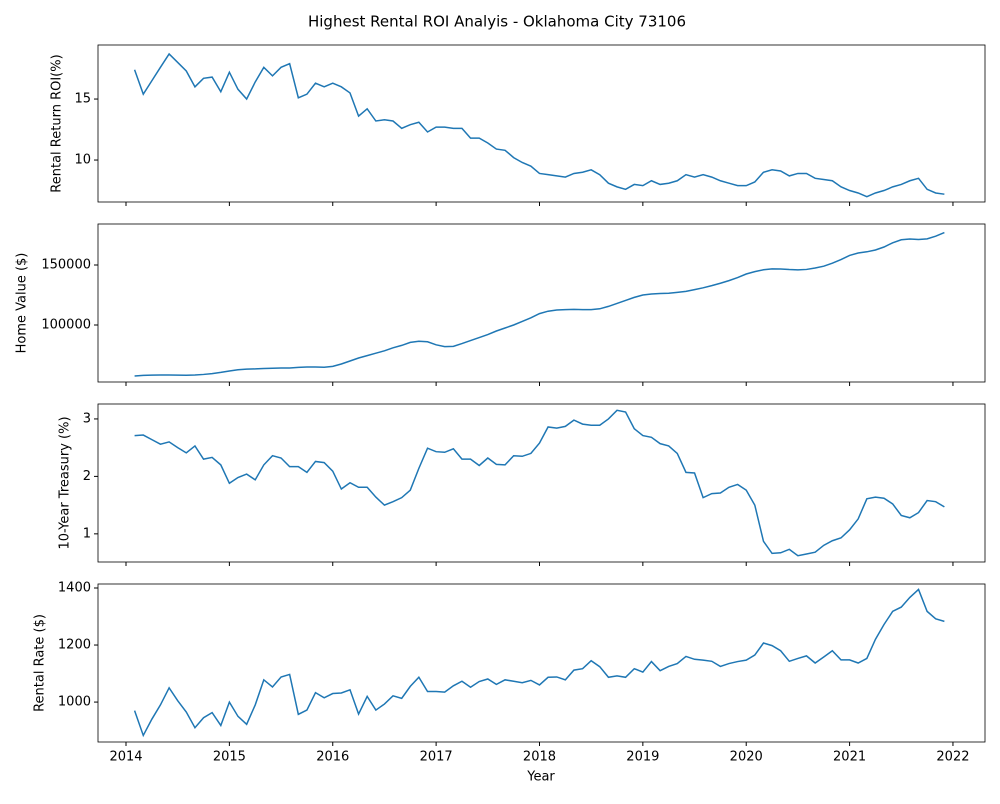 This screenshot has width=1000, height=804. I want to click on y-axis-label: 10-Year Treasury (%), so click(65, 482).